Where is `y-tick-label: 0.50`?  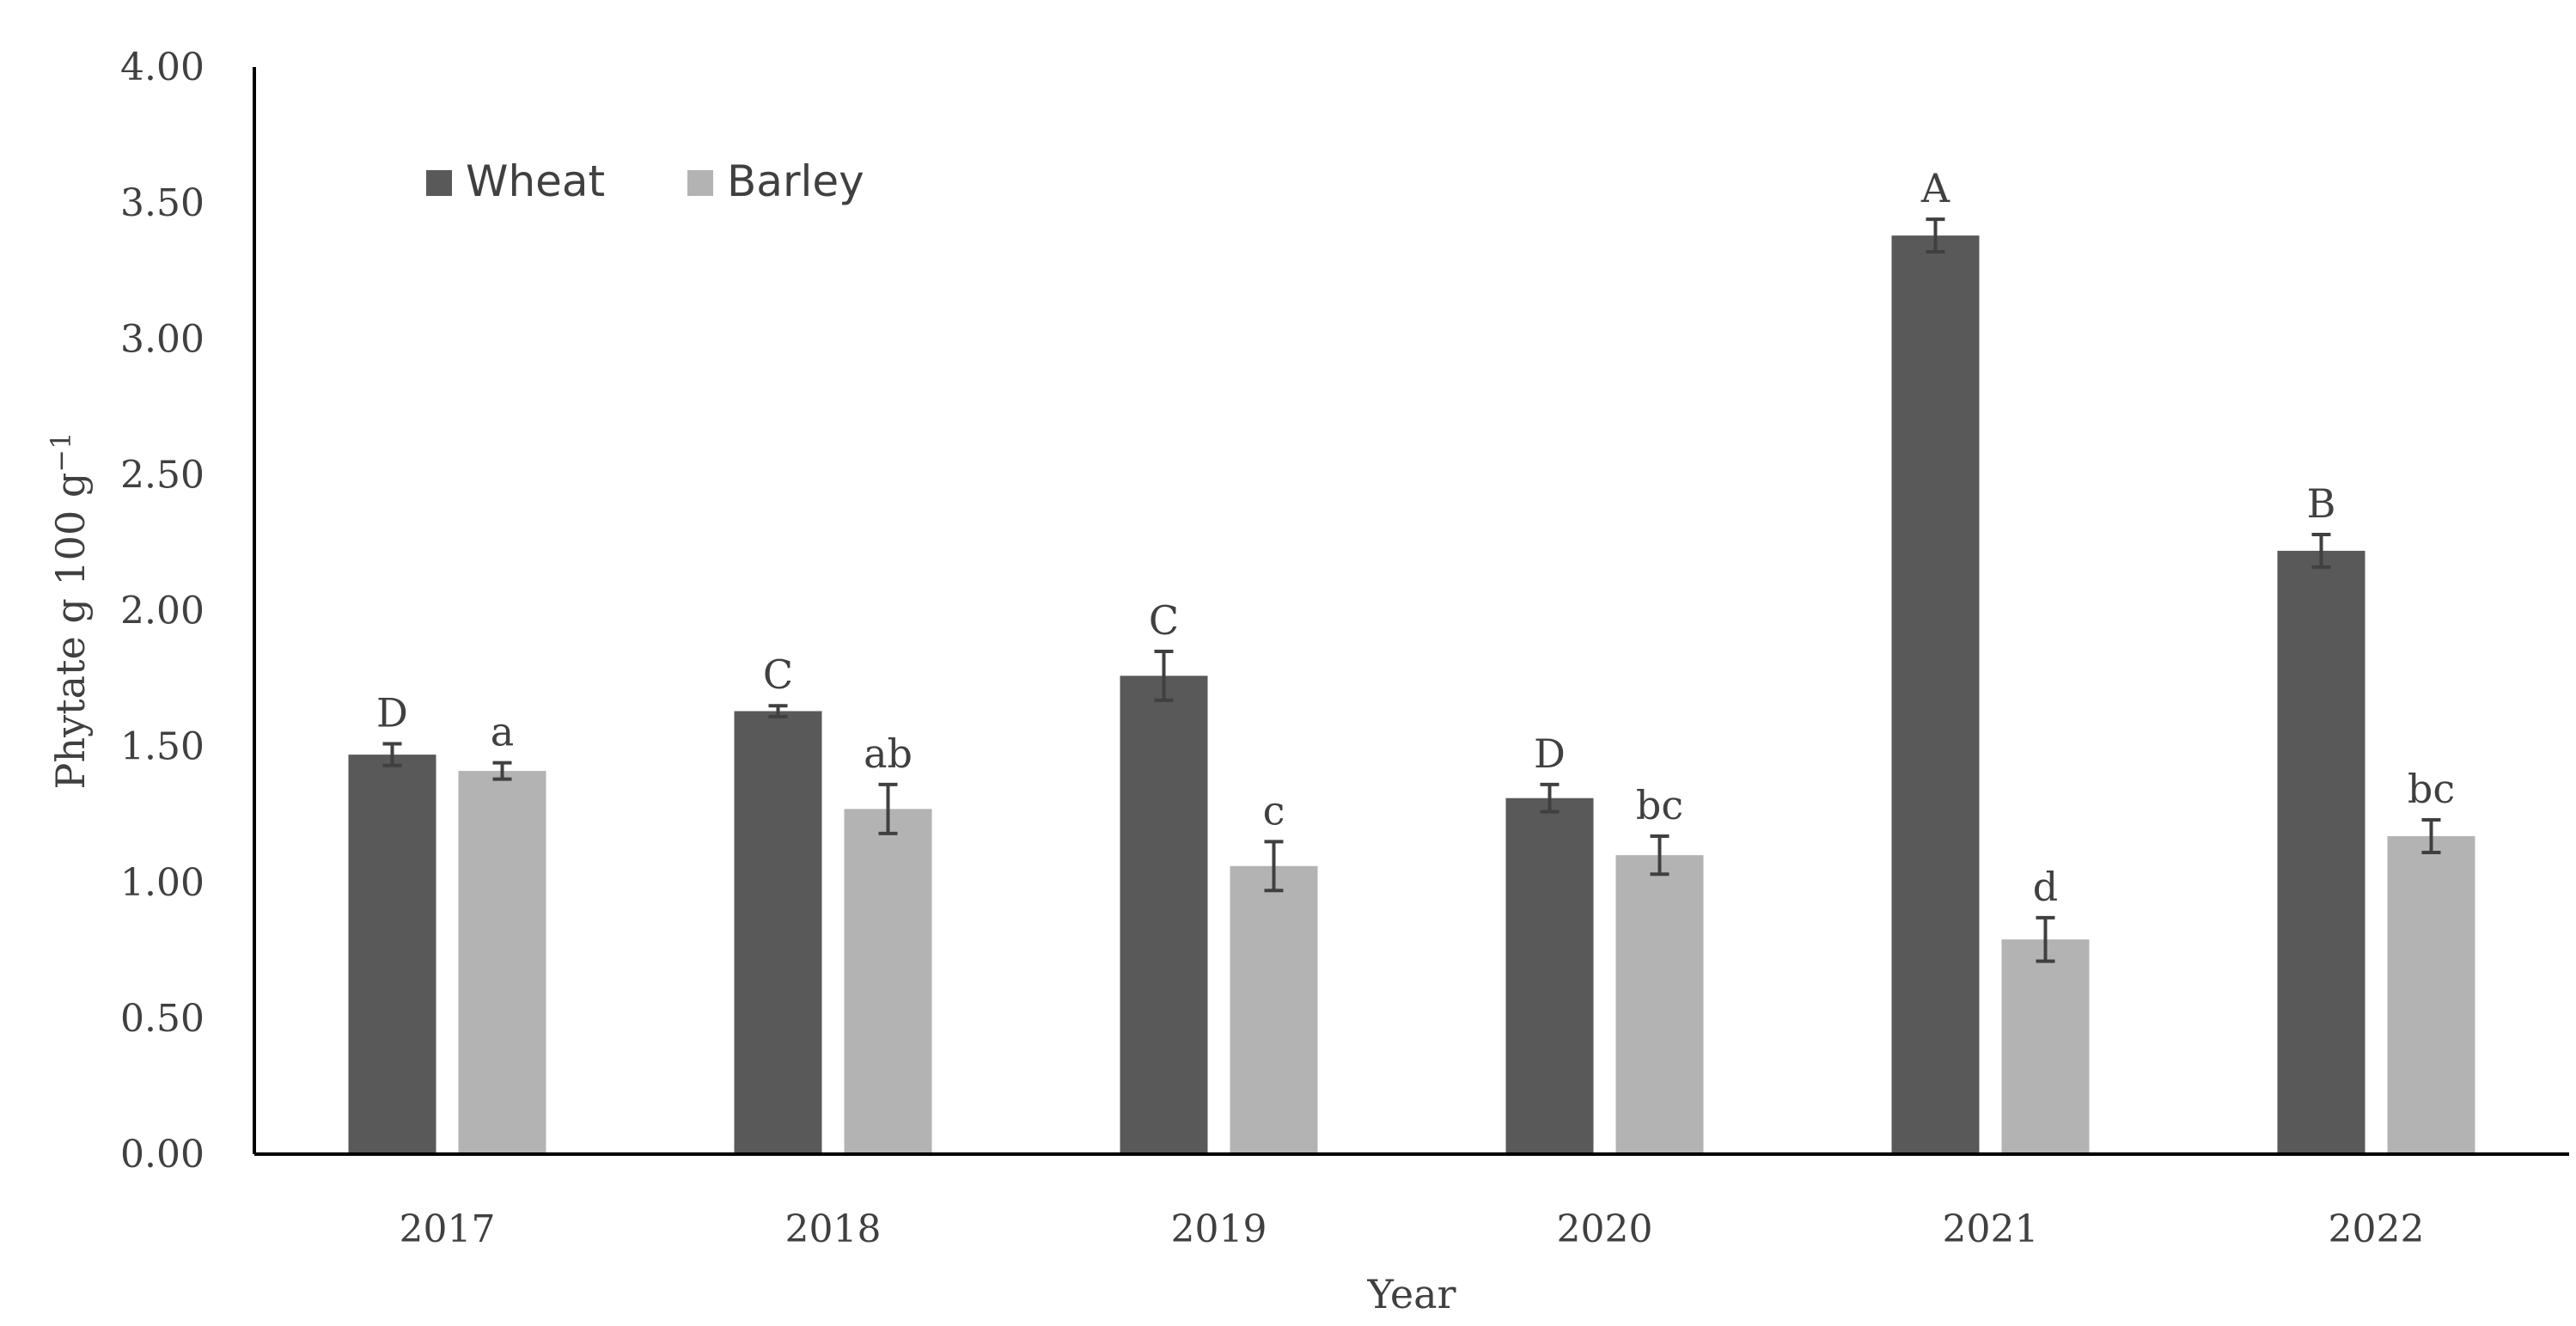 y-tick-label: 0.50 is located at coordinates (162, 1019).